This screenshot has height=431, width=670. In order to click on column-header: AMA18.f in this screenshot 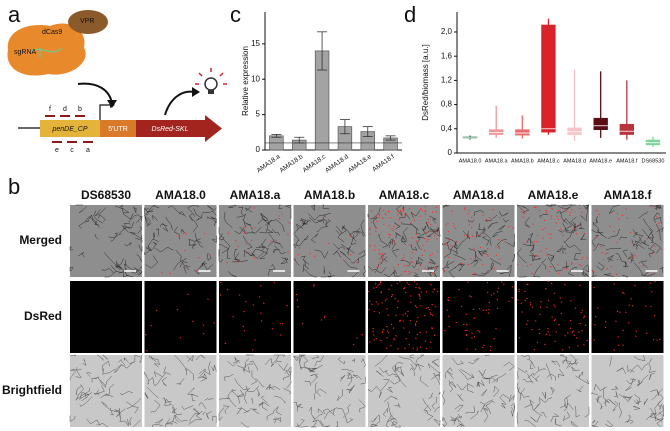, I will do `click(627, 195)`.